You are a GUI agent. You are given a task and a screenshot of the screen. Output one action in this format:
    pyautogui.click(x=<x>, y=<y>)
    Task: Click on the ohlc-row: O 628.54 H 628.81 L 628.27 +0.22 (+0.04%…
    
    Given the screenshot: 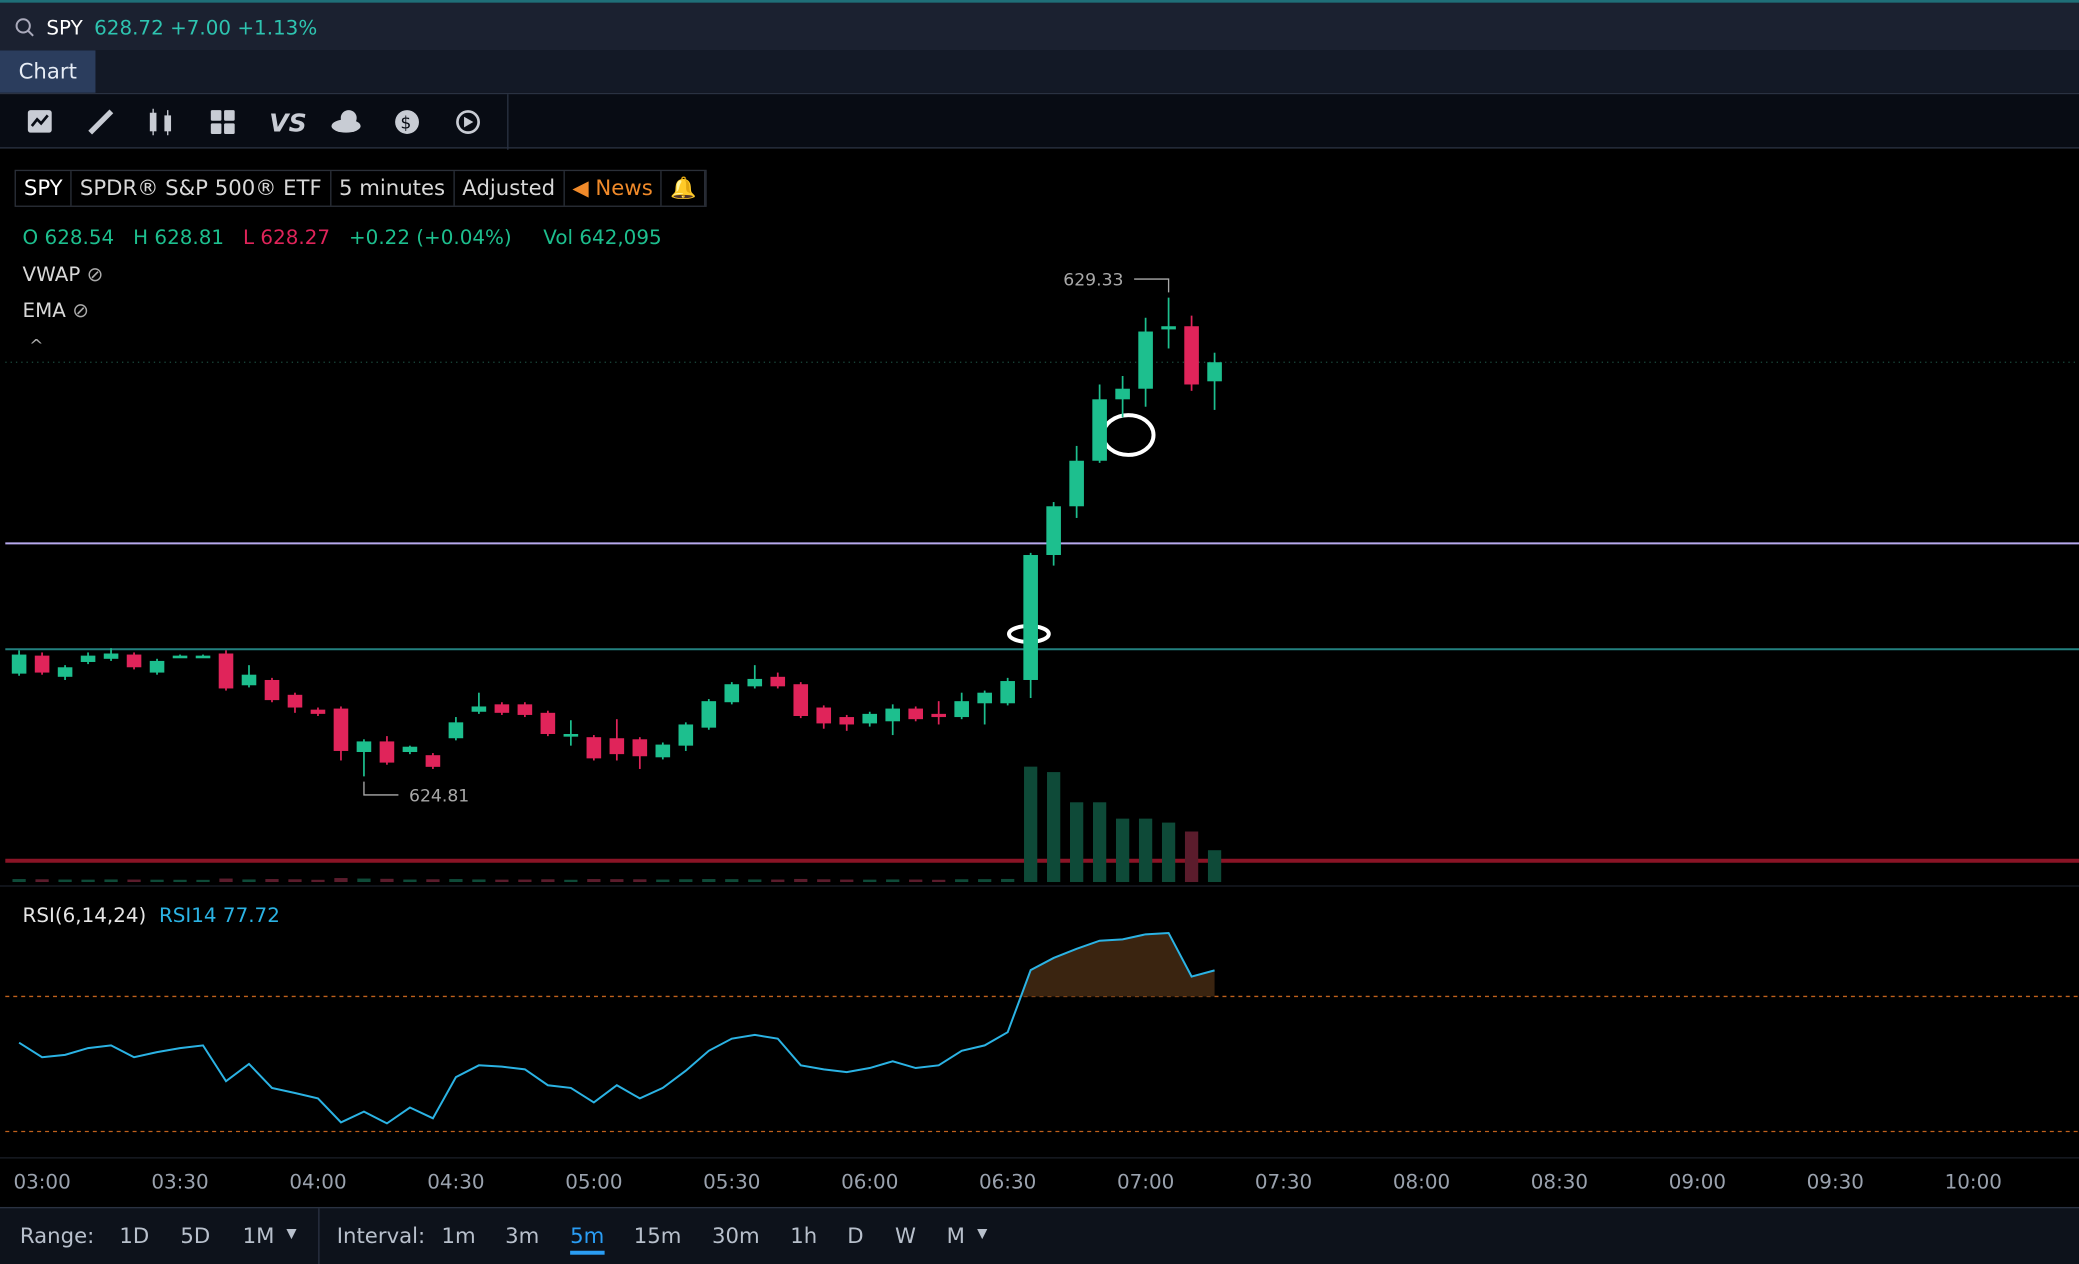 What is the action you would take?
    pyautogui.click(x=342, y=237)
    